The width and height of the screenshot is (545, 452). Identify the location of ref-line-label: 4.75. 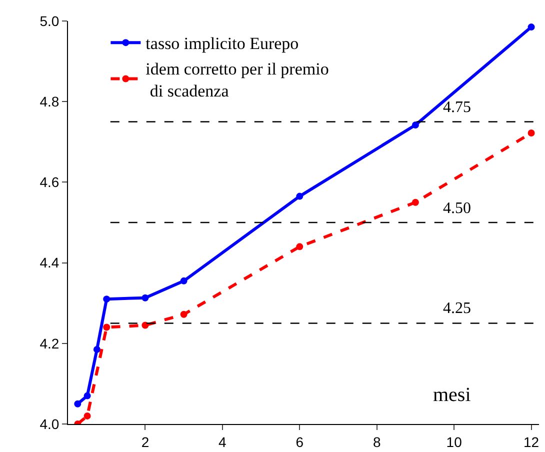
(457, 107).